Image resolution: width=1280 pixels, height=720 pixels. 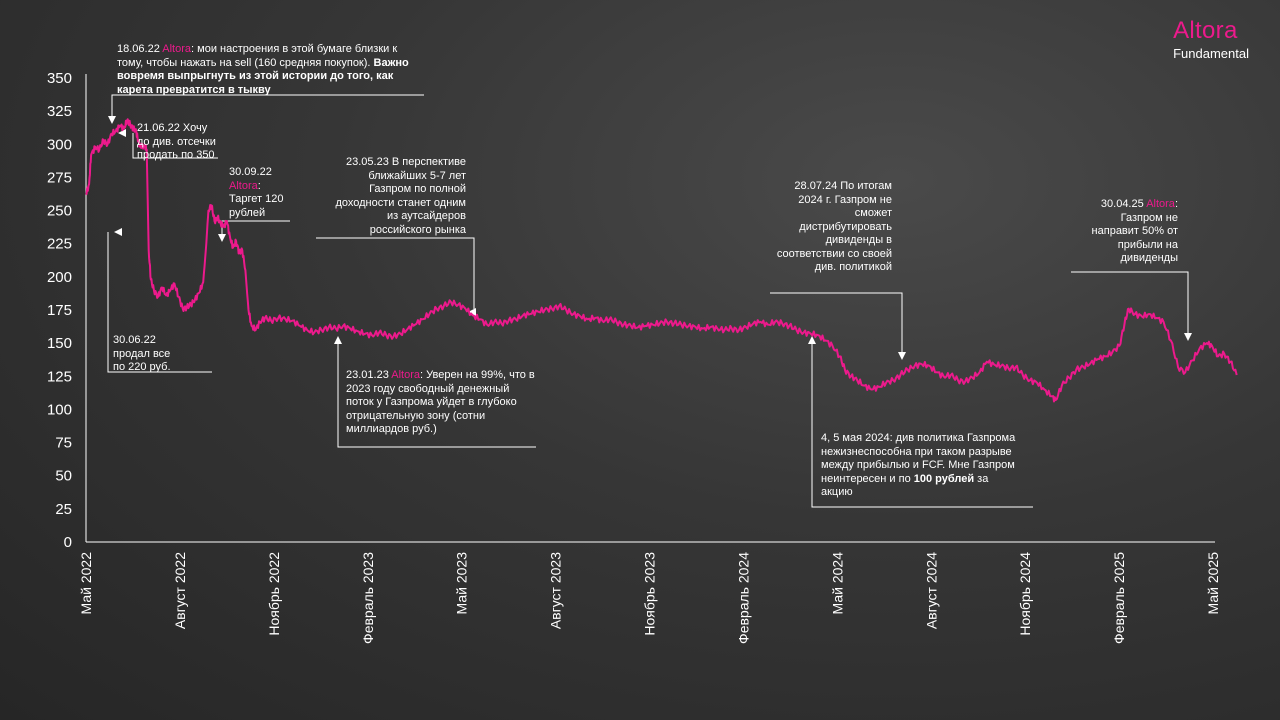 I want to click on annotation-4: 30.09.22 Altora: Таргет 120 рублей, so click(x=261, y=193).